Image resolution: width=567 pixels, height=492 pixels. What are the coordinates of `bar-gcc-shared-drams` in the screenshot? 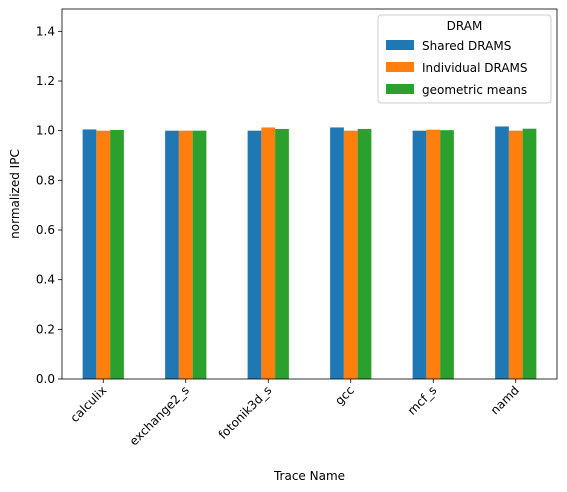 It's located at (337, 253).